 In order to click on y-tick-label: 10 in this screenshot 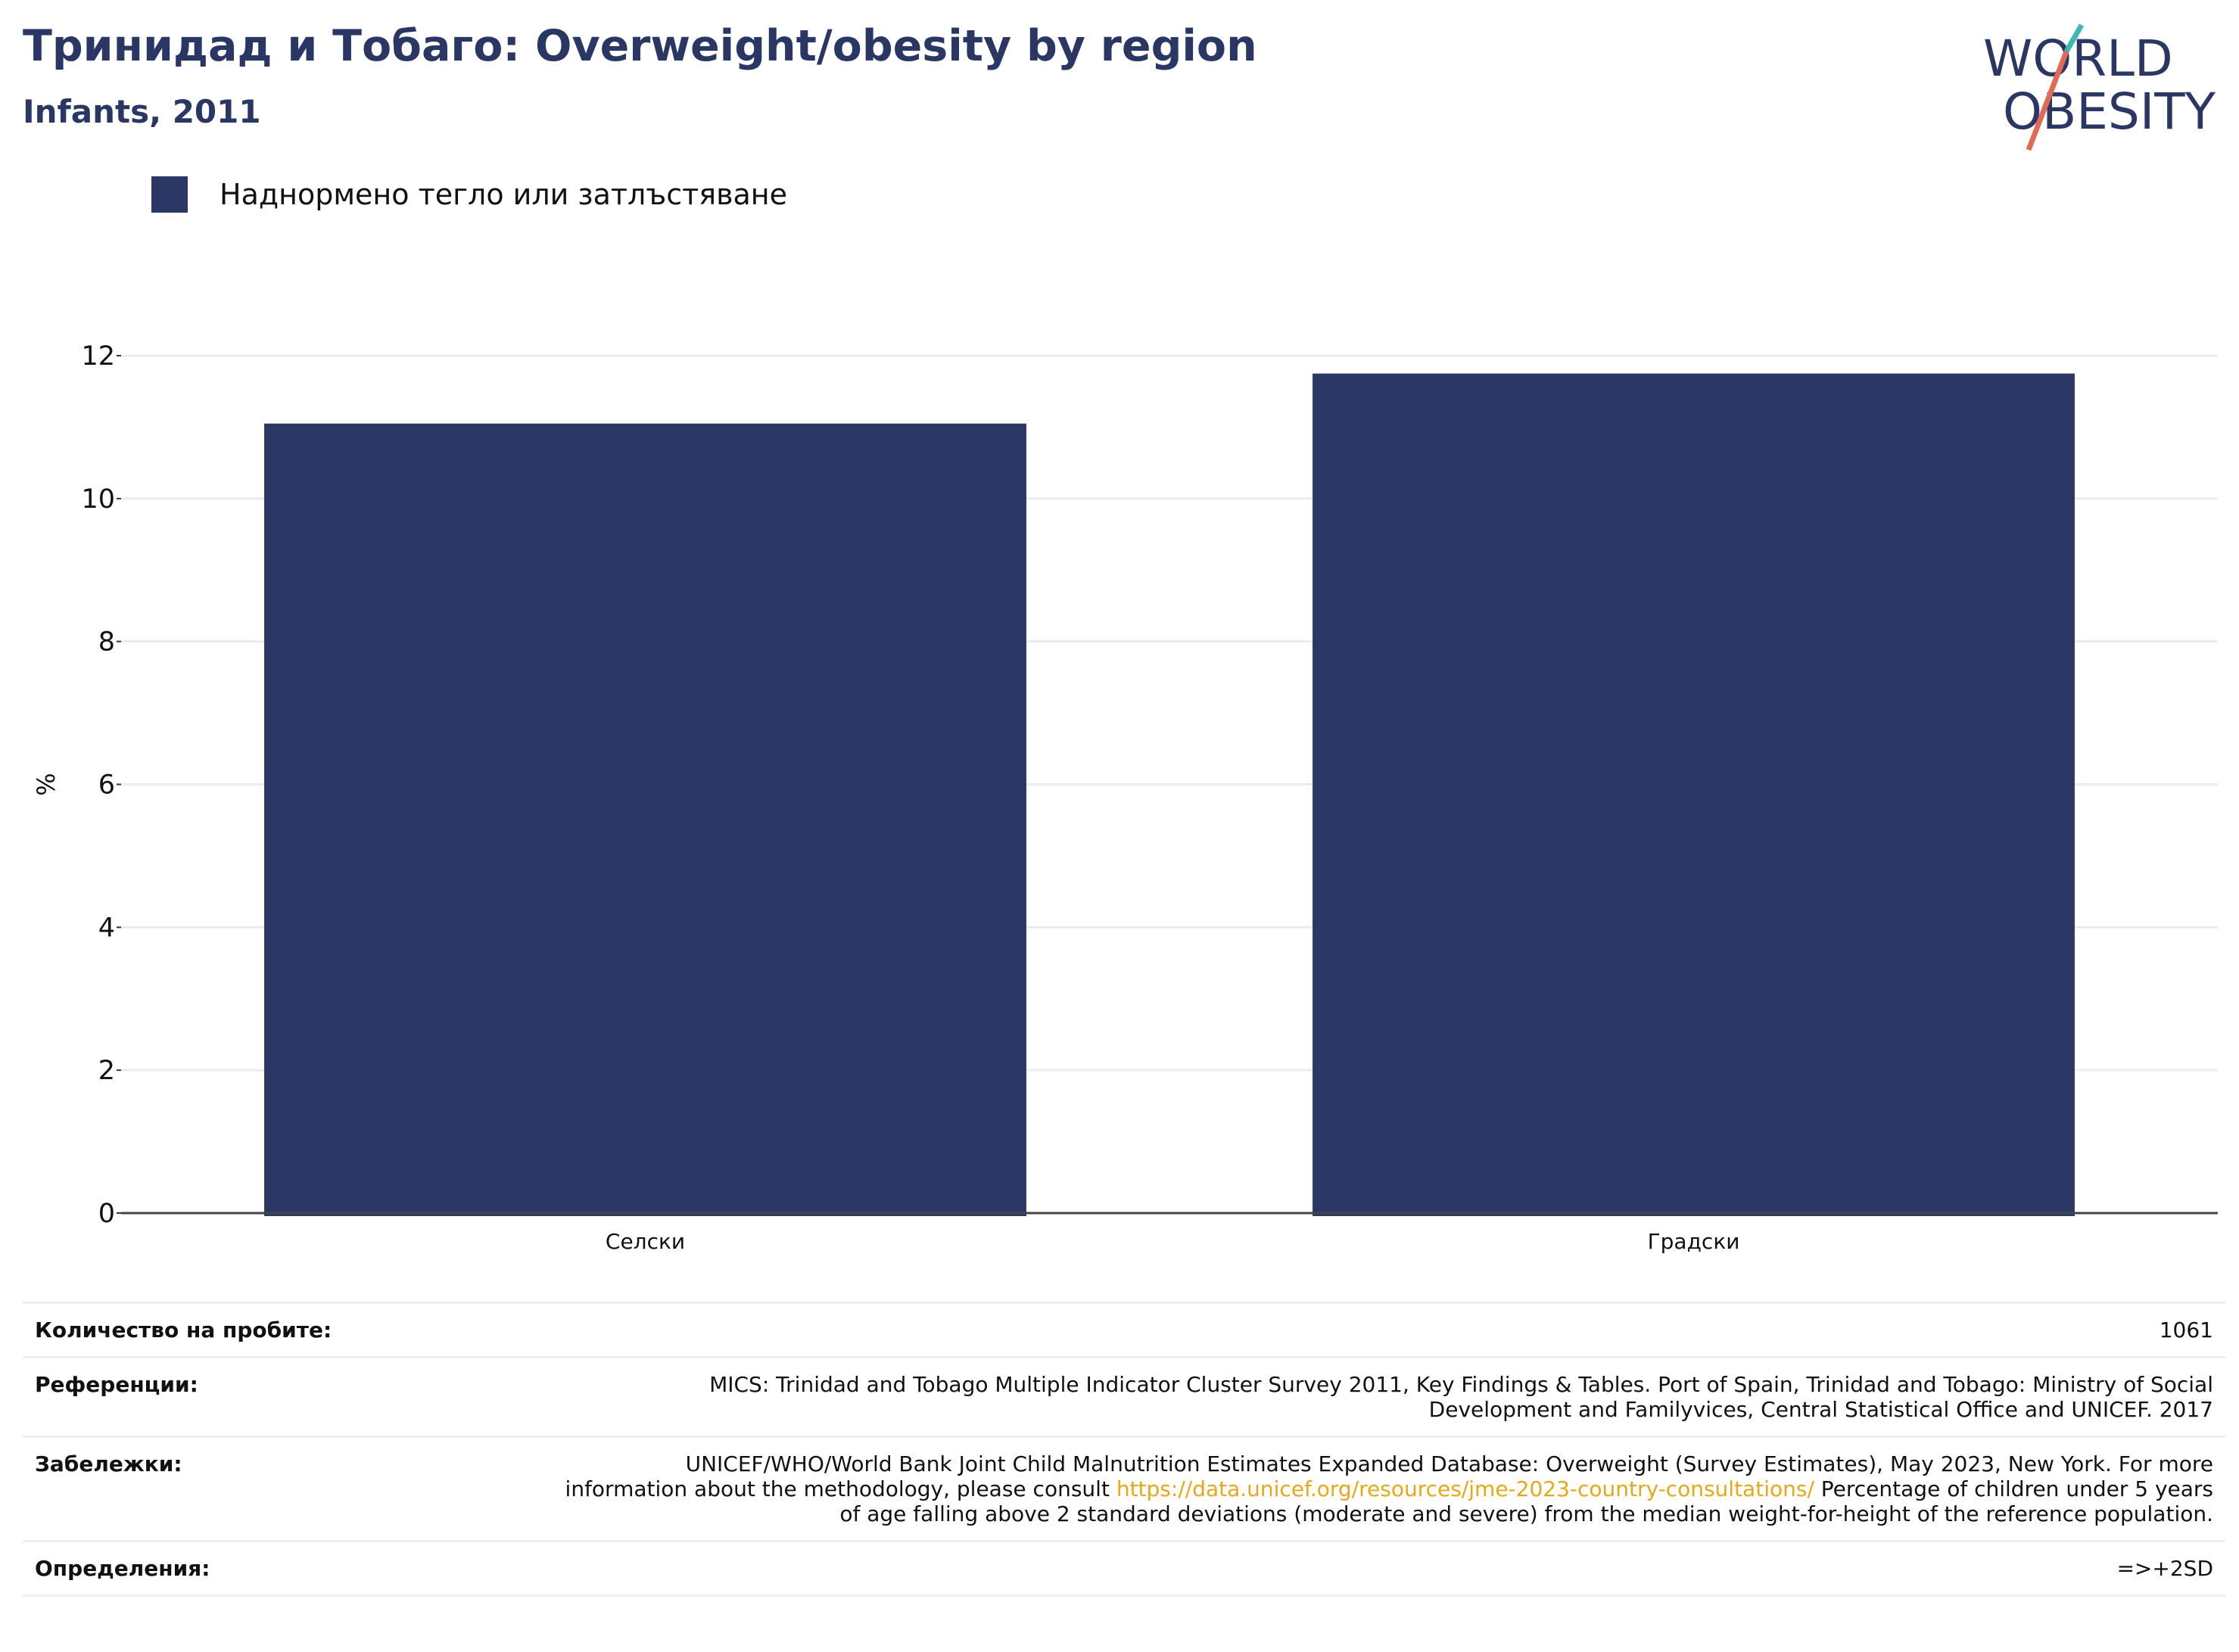, I will do `click(98, 500)`.